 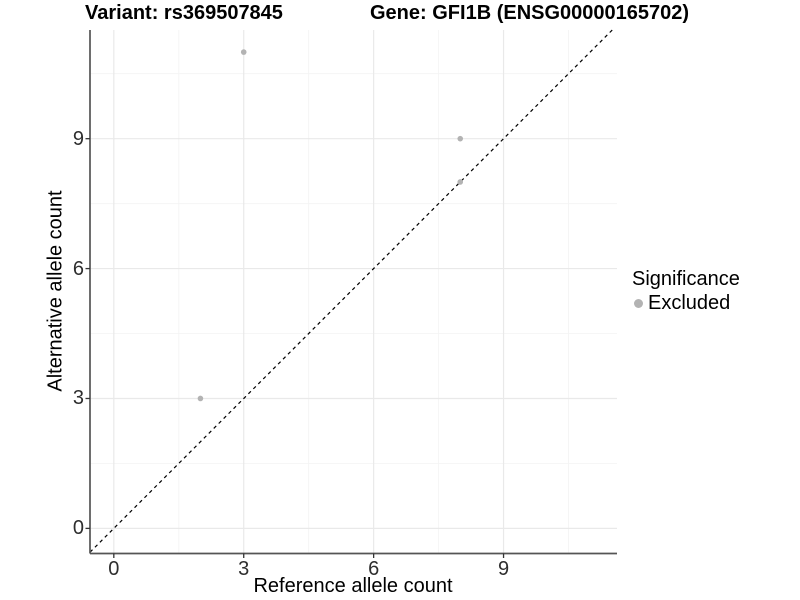 I want to click on legend-items: Excluded, so click(x=686, y=303).